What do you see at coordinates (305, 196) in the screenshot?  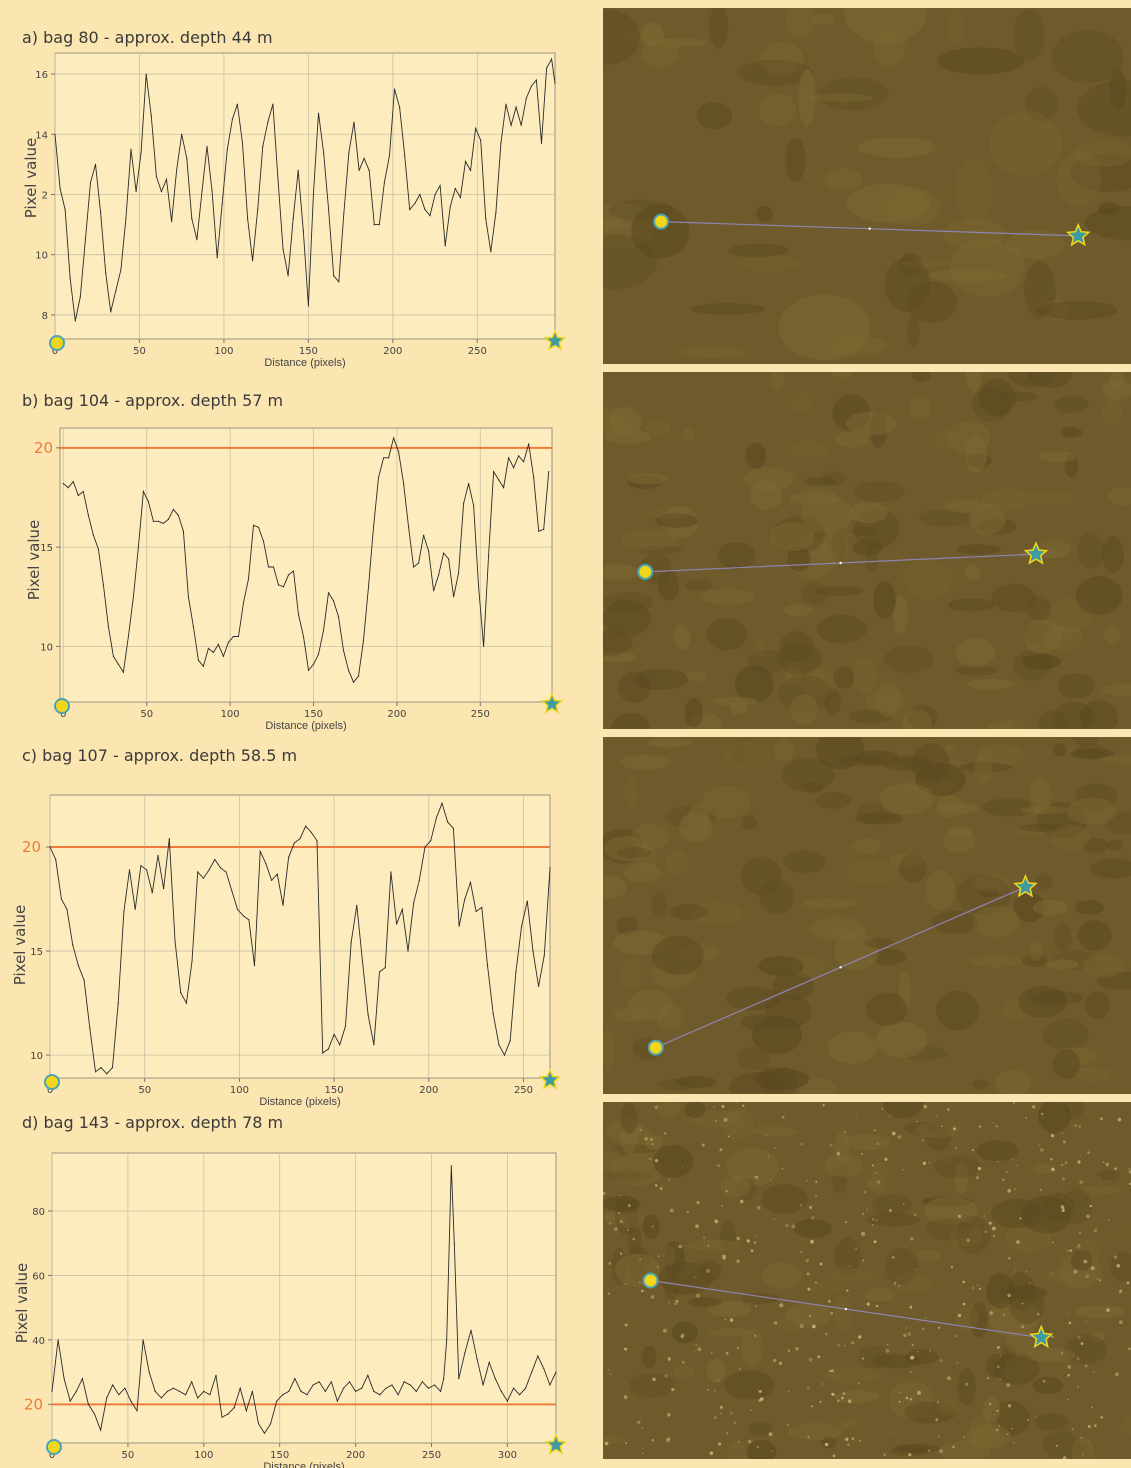 I see `chart-a-plot-area` at bounding box center [305, 196].